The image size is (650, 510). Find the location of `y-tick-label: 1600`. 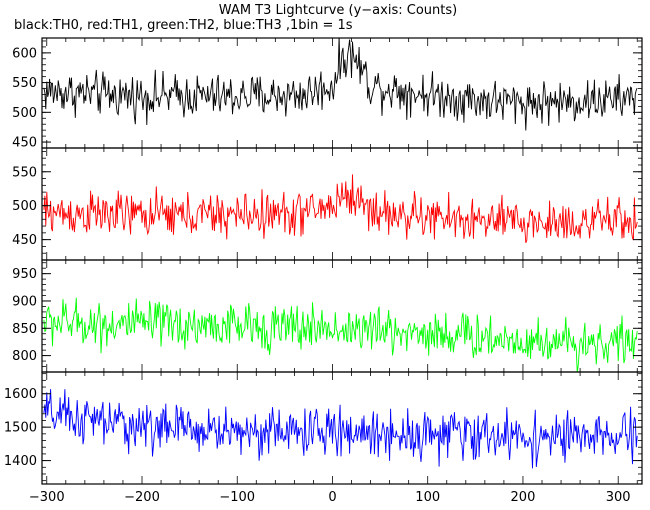

y-tick-label: 1600 is located at coordinates (20, 394).